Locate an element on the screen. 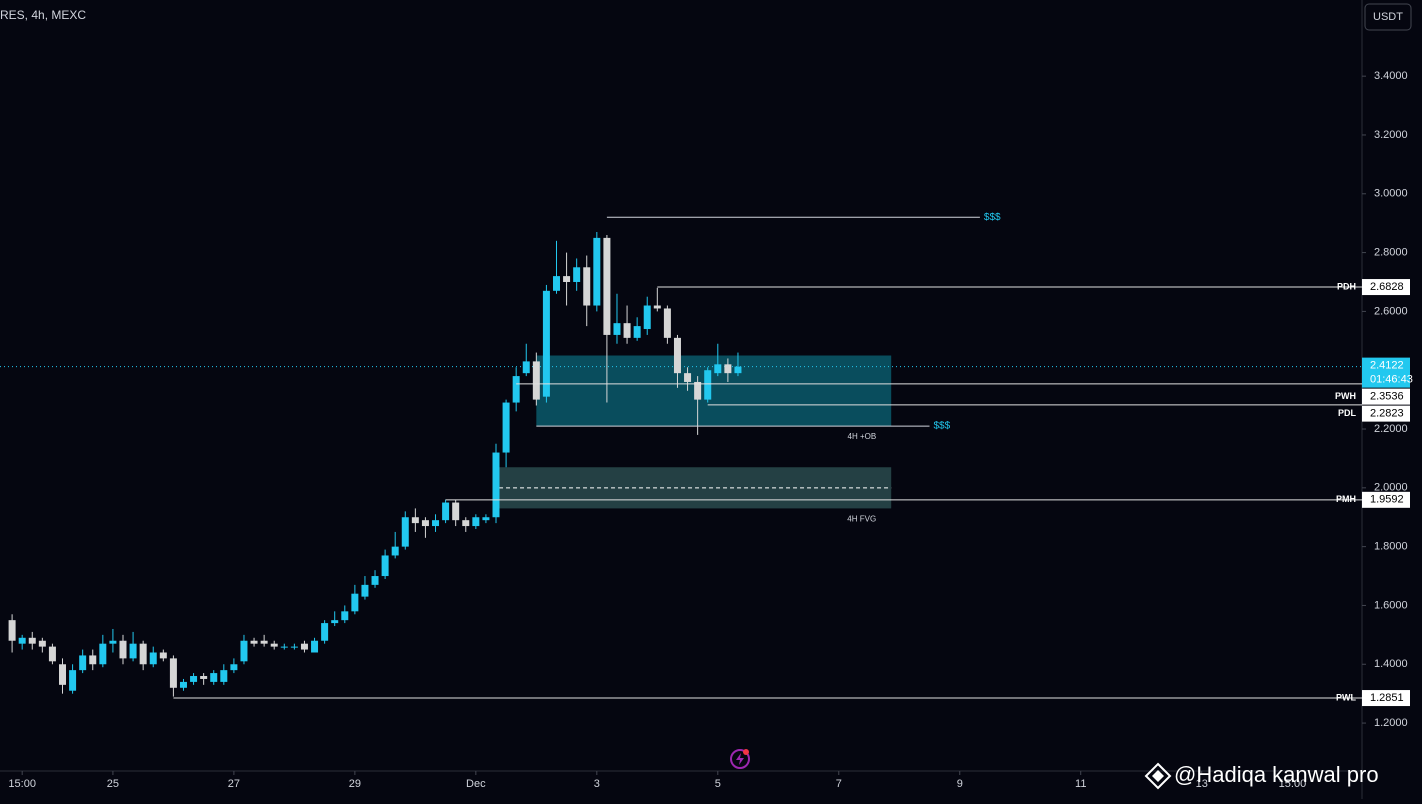 This screenshot has height=804, width=1422. level-value-label: 1.9592 is located at coordinates (1387, 500).